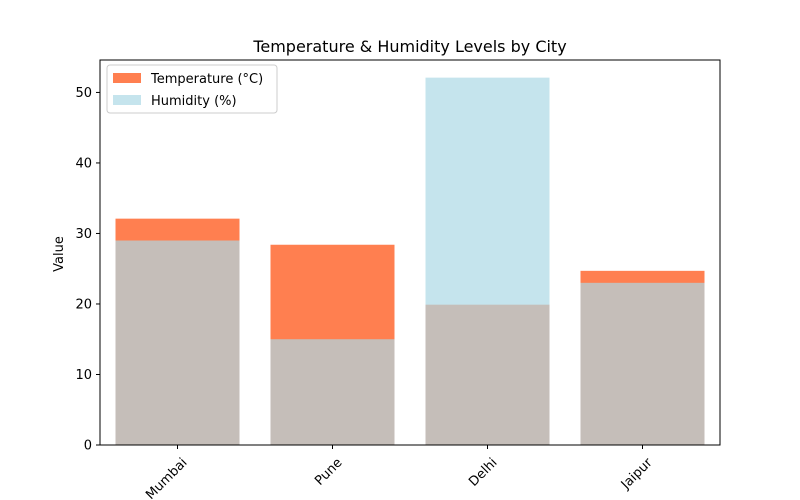 The image size is (800, 500). I want to click on bar-humidity-delhi, so click(487, 261).